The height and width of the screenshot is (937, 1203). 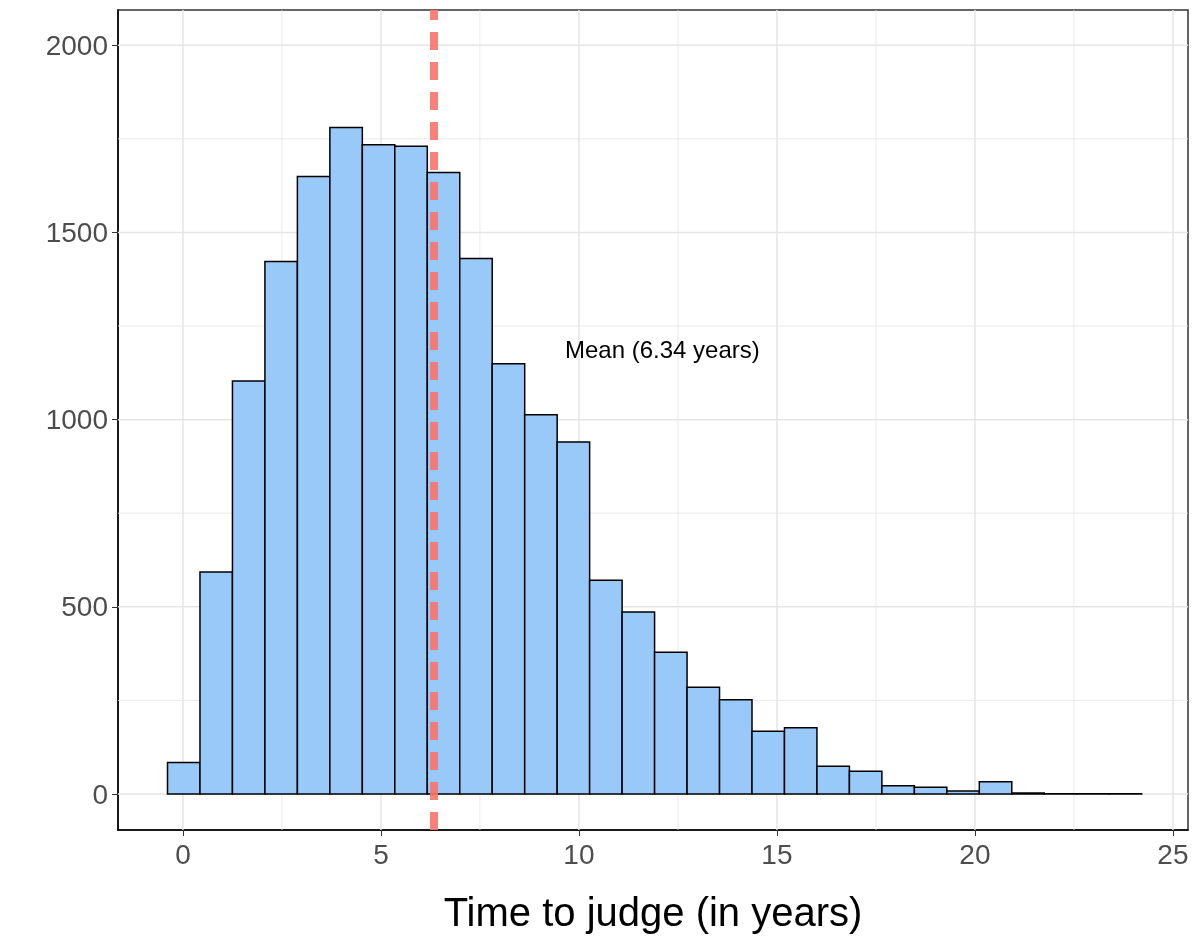 I want to click on x-axis-title: Time to judge (in years), so click(x=653, y=912).